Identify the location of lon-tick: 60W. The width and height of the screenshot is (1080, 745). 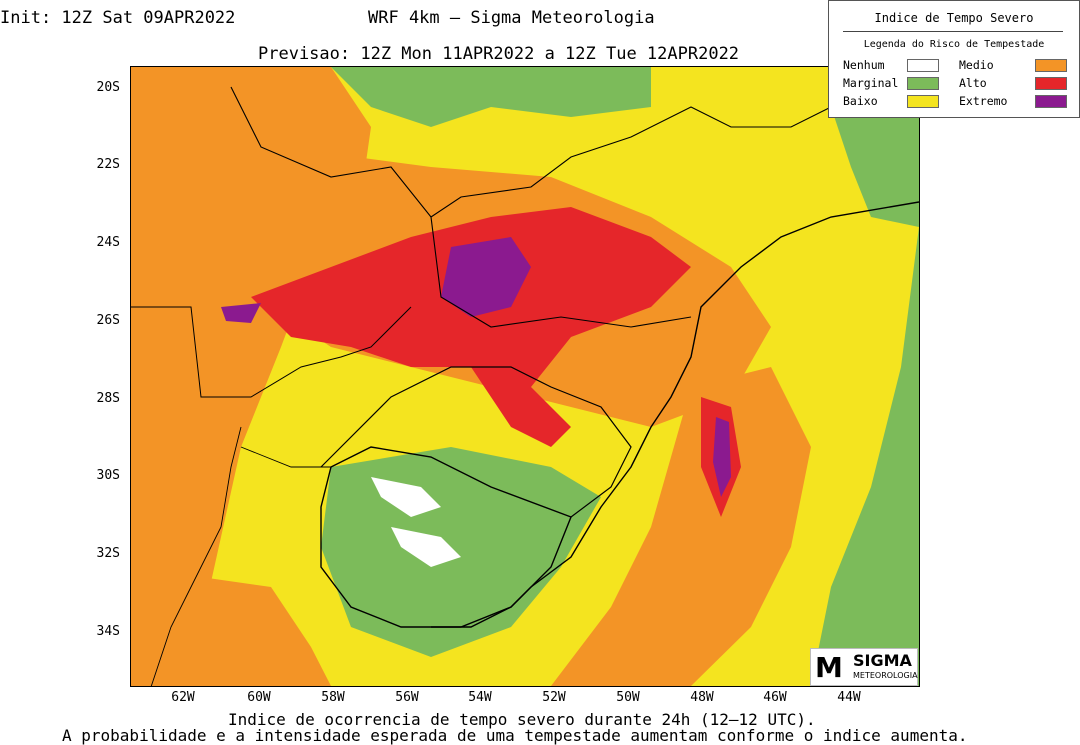
(259, 697).